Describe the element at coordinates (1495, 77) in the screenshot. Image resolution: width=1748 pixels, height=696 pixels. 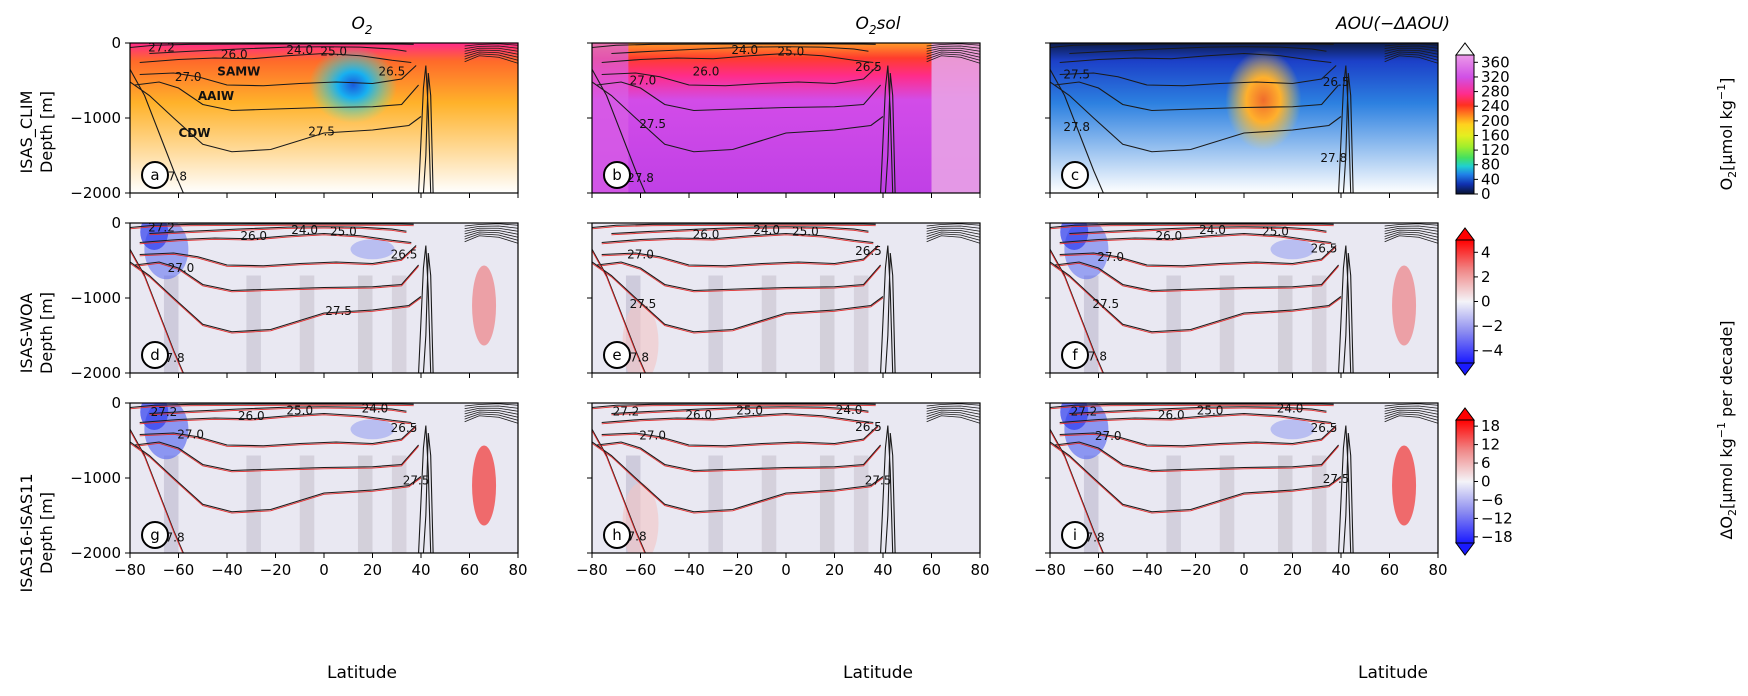
I see `colorbar-tick-label: 320` at that location.